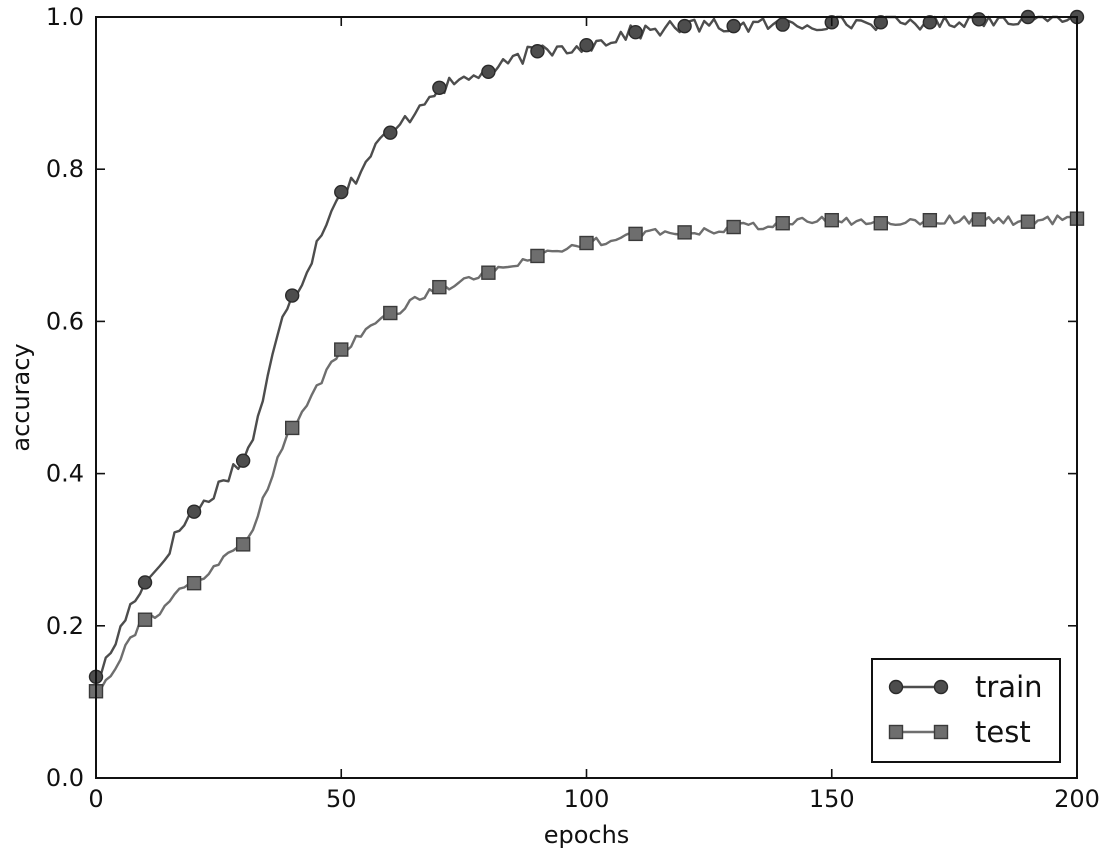 This screenshot has width=1108, height=856. What do you see at coordinates (65, 321) in the screenshot?
I see `y-tick-label: 0.6` at bounding box center [65, 321].